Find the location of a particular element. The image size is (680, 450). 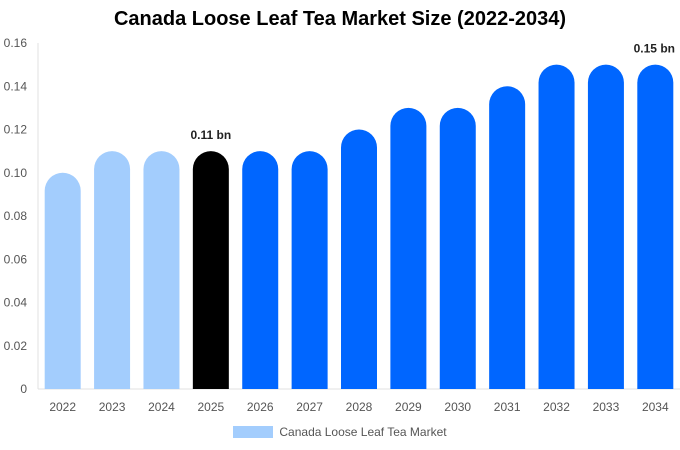

x-tick-label: 2022 is located at coordinates (62, 407).